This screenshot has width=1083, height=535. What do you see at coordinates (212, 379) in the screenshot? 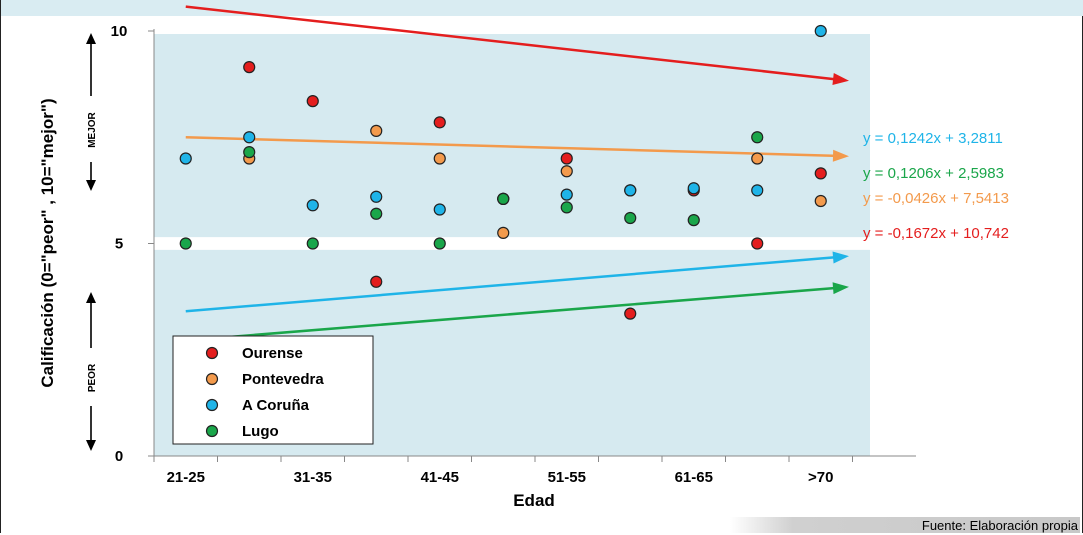
I see `legend-marker-pontevedra` at bounding box center [212, 379].